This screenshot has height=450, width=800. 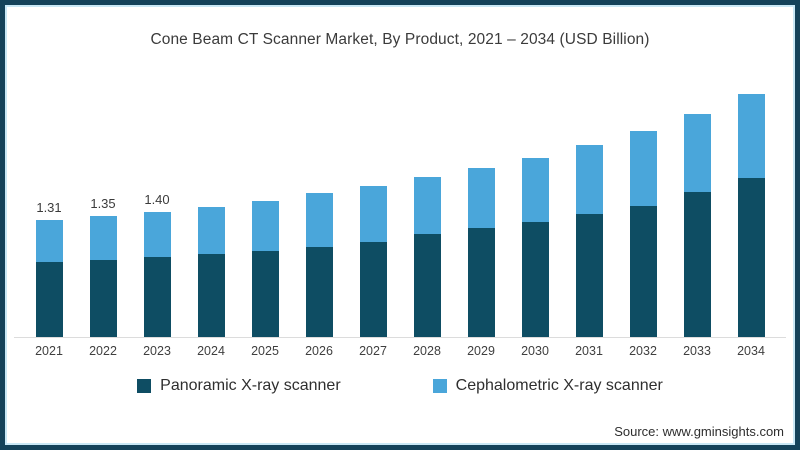 What do you see at coordinates (699, 431) in the screenshot?
I see `source-text: Source: www.gminsights.com` at bounding box center [699, 431].